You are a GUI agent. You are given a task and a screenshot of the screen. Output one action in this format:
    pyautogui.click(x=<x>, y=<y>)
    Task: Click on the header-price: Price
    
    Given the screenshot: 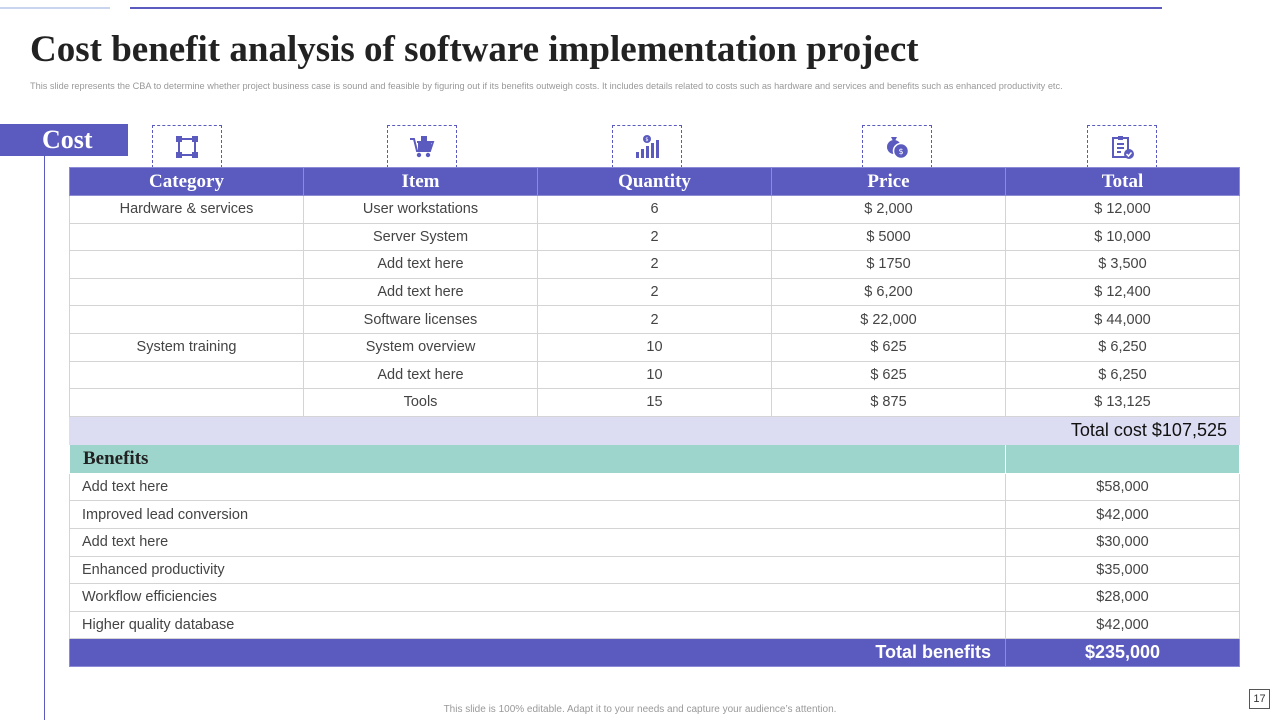 What is the action you would take?
    pyautogui.click(x=888, y=181)
    